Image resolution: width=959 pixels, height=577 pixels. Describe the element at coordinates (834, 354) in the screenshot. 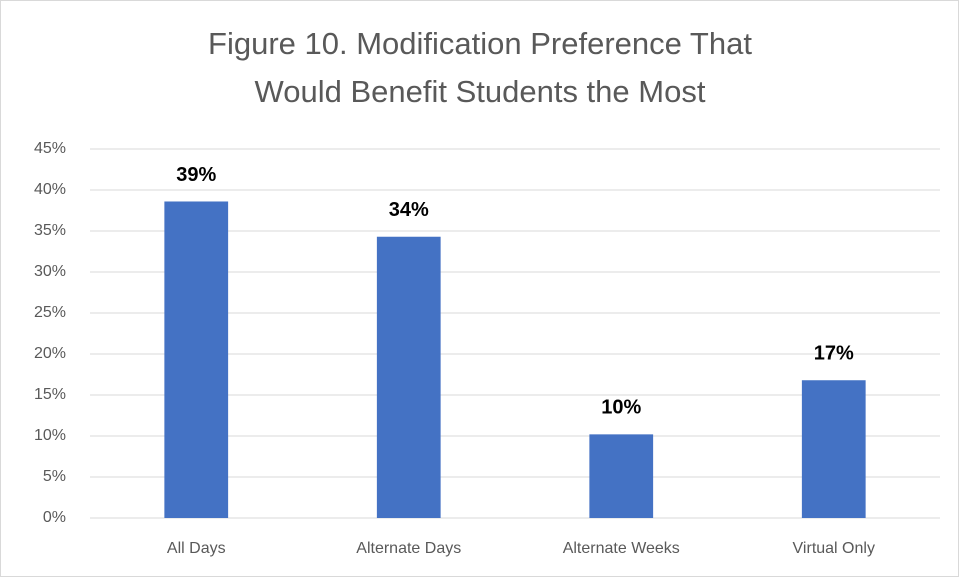

I see `data-label: 17%` at that location.